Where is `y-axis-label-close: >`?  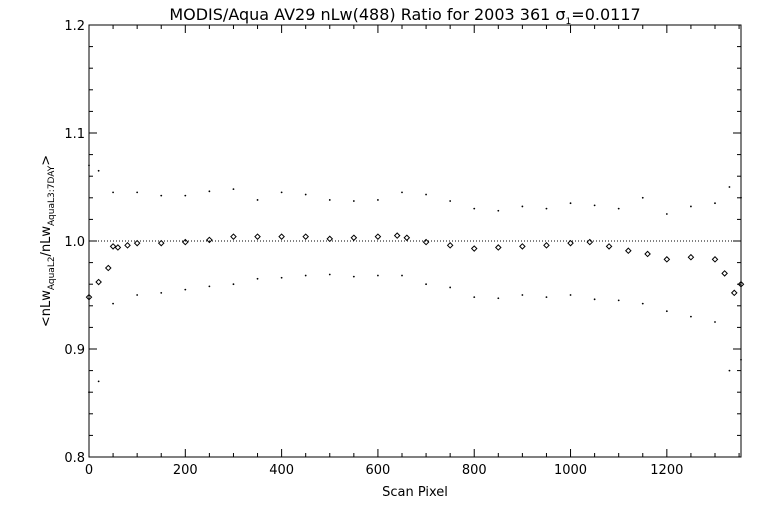
y-axis-label-close: > is located at coordinates (46, 160).